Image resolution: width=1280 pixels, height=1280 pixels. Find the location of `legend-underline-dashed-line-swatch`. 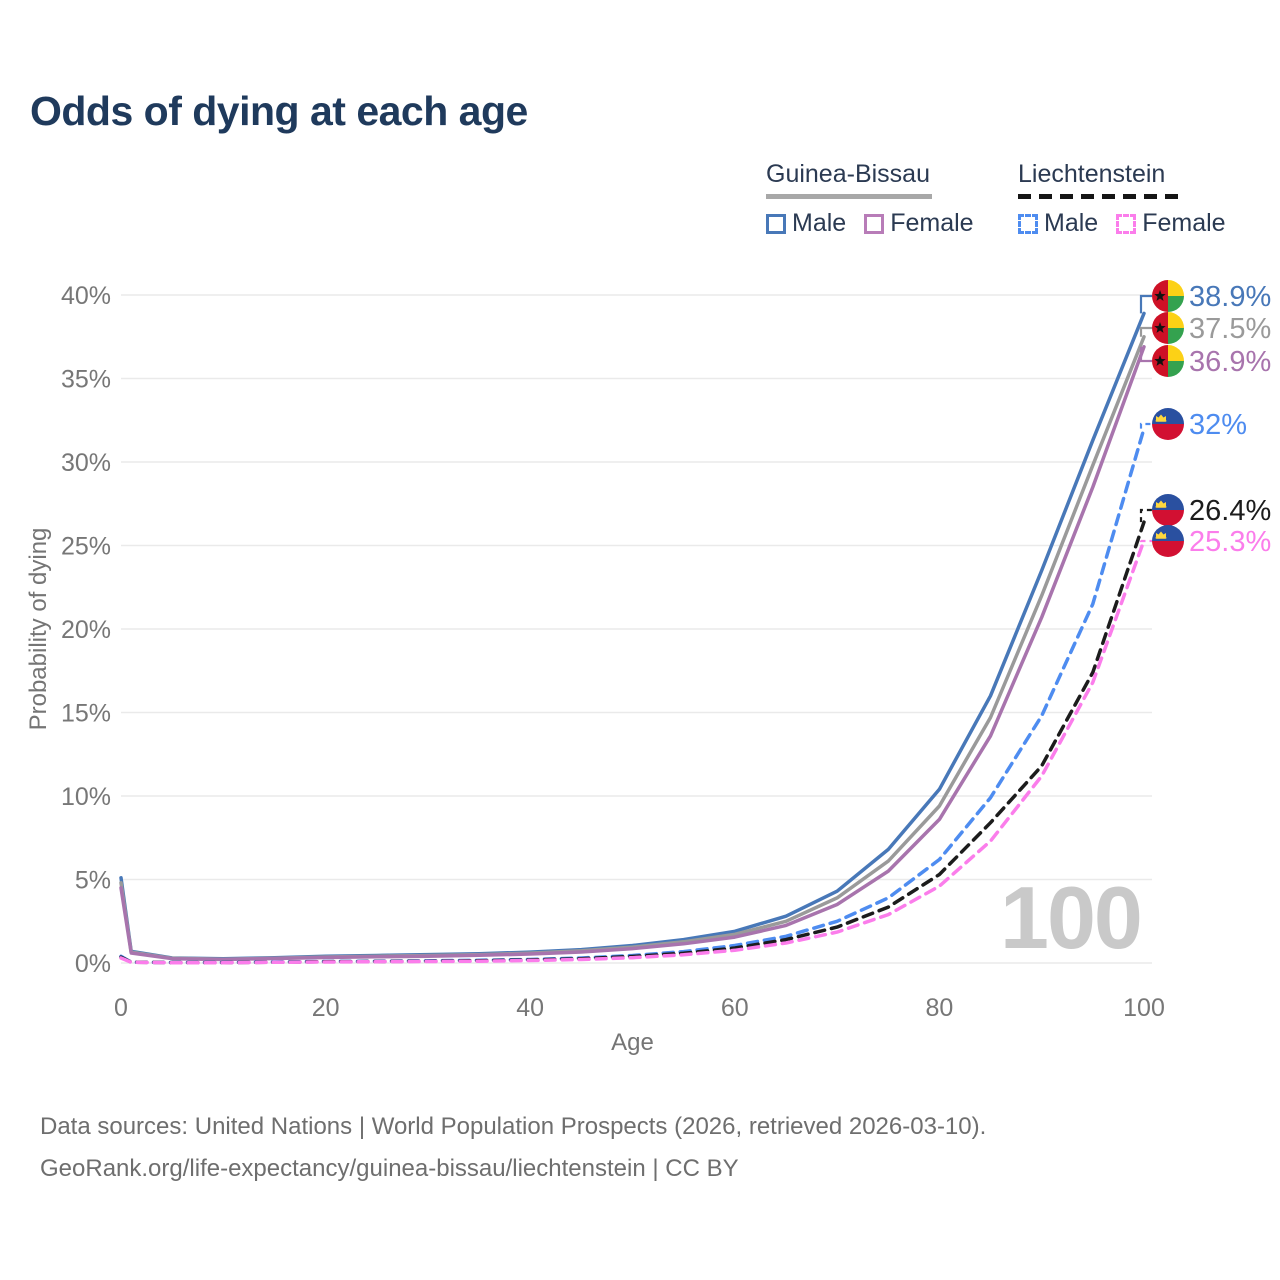

legend-underline-dashed-line-swatch is located at coordinates (1098, 196).